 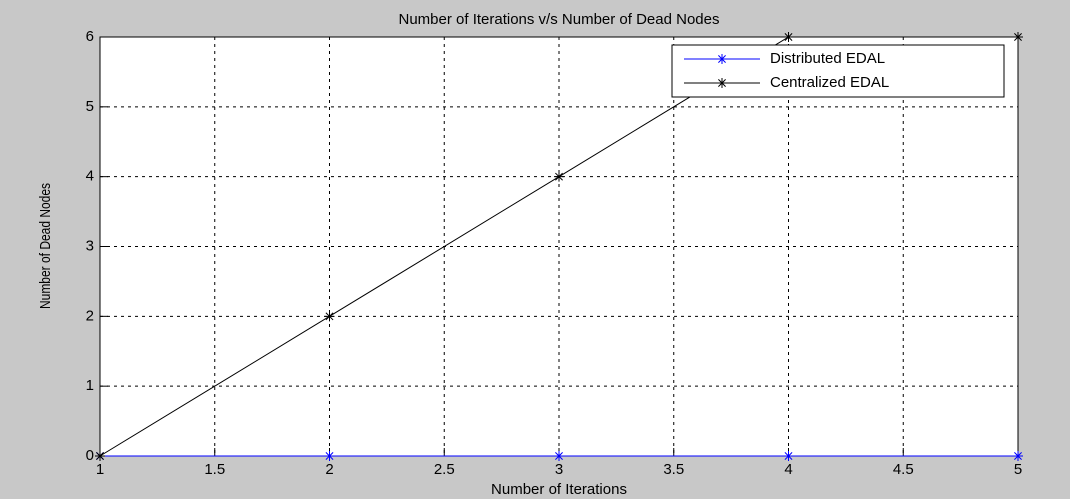 What do you see at coordinates (90, 36) in the screenshot?
I see `y-tick-label: 6` at bounding box center [90, 36].